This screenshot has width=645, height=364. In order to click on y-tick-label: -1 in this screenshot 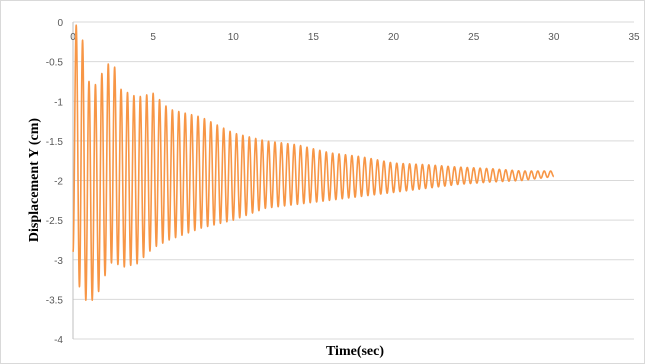, I will do `click(58, 102)`.